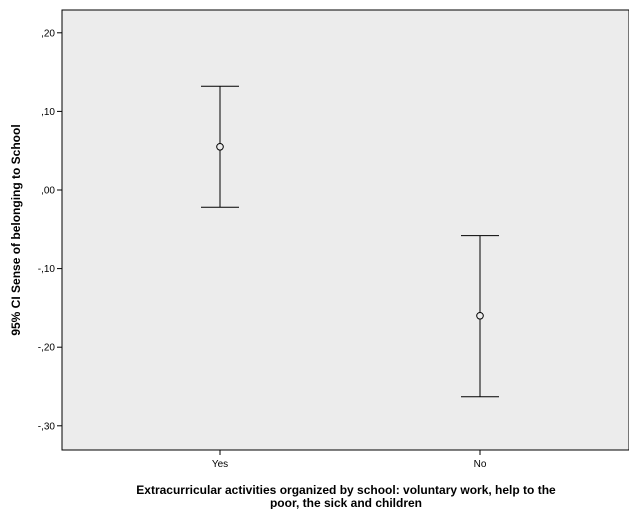 The height and width of the screenshot is (509, 629). What do you see at coordinates (48, 112) in the screenshot?
I see `y-tick-label-1: ,10` at bounding box center [48, 112].